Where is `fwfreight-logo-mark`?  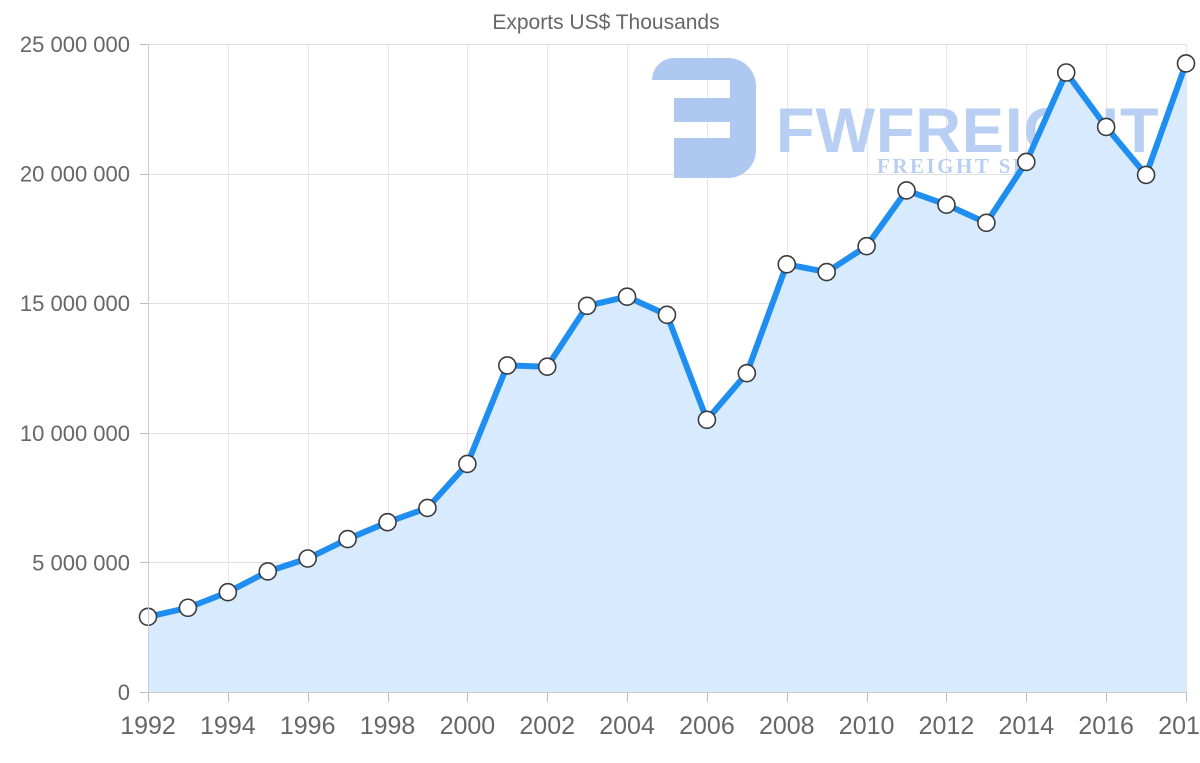 fwfreight-logo-mark is located at coordinates (704, 118).